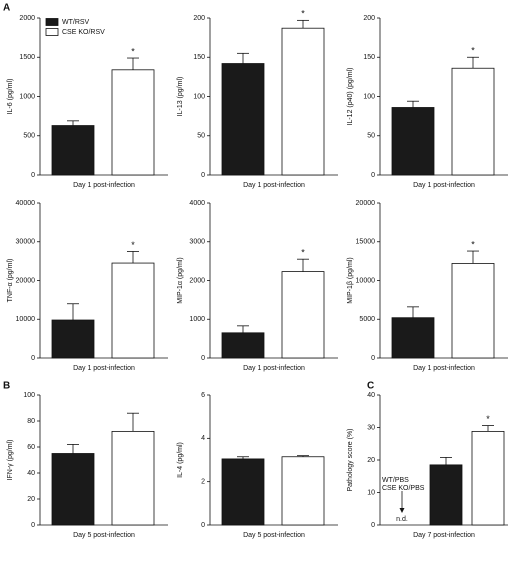 Image resolution: width=515 pixels, height=564 pixels. I want to click on y-axis-label: MIP-1β (pg/ml), so click(350, 280).